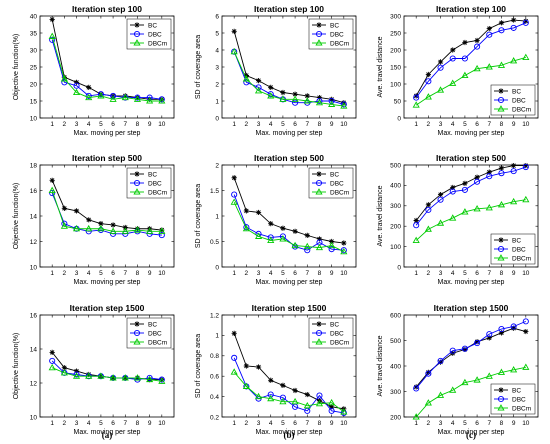 The height and width of the screenshot is (444, 550). What do you see at coordinates (288, 222) in the screenshot?
I see `series-line-dbc` at bounding box center [288, 222].